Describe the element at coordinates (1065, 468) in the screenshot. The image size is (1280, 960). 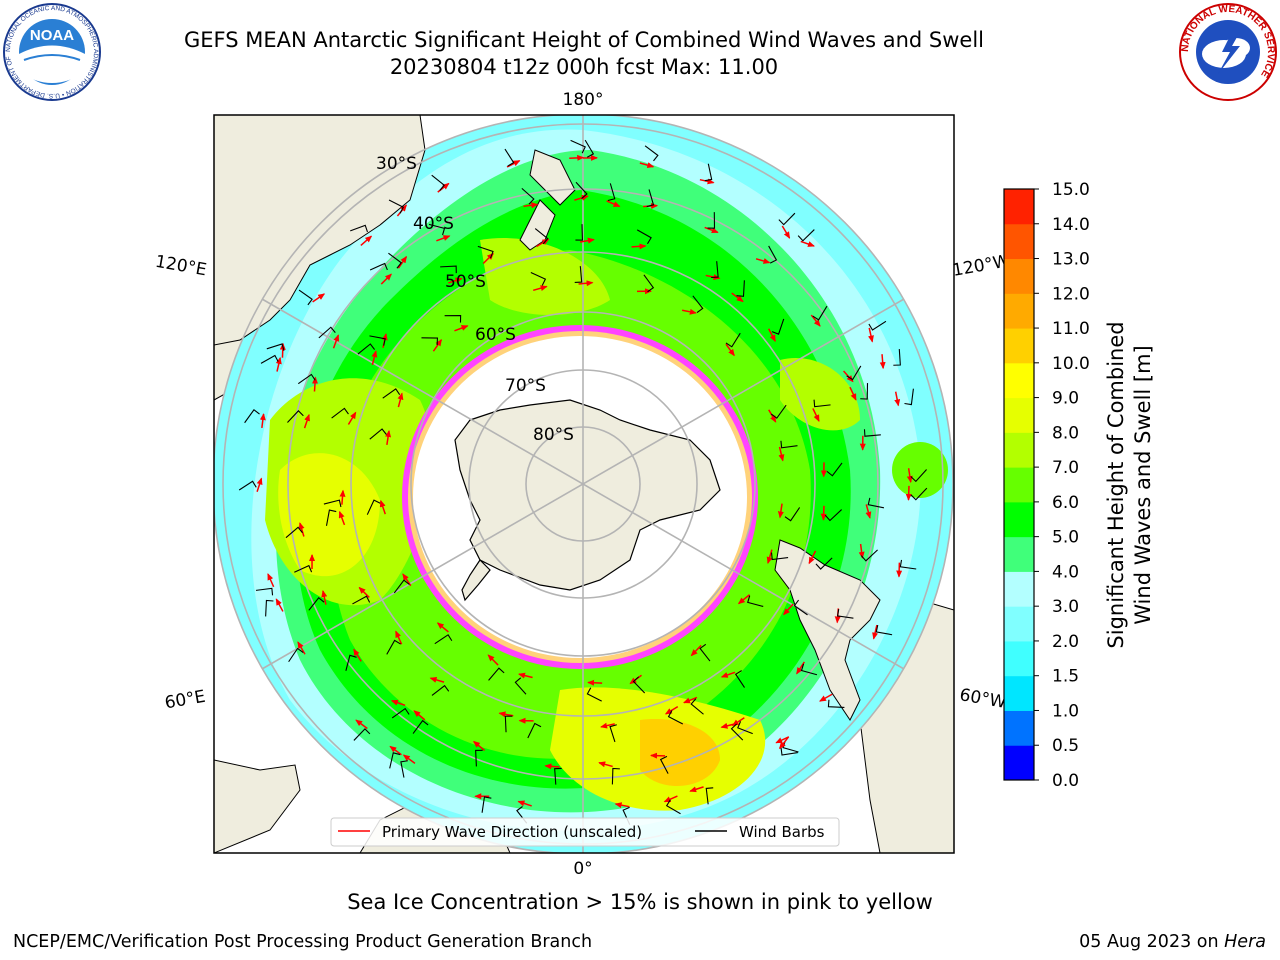
I see `colorbar-tick-label: 7.0` at that location.